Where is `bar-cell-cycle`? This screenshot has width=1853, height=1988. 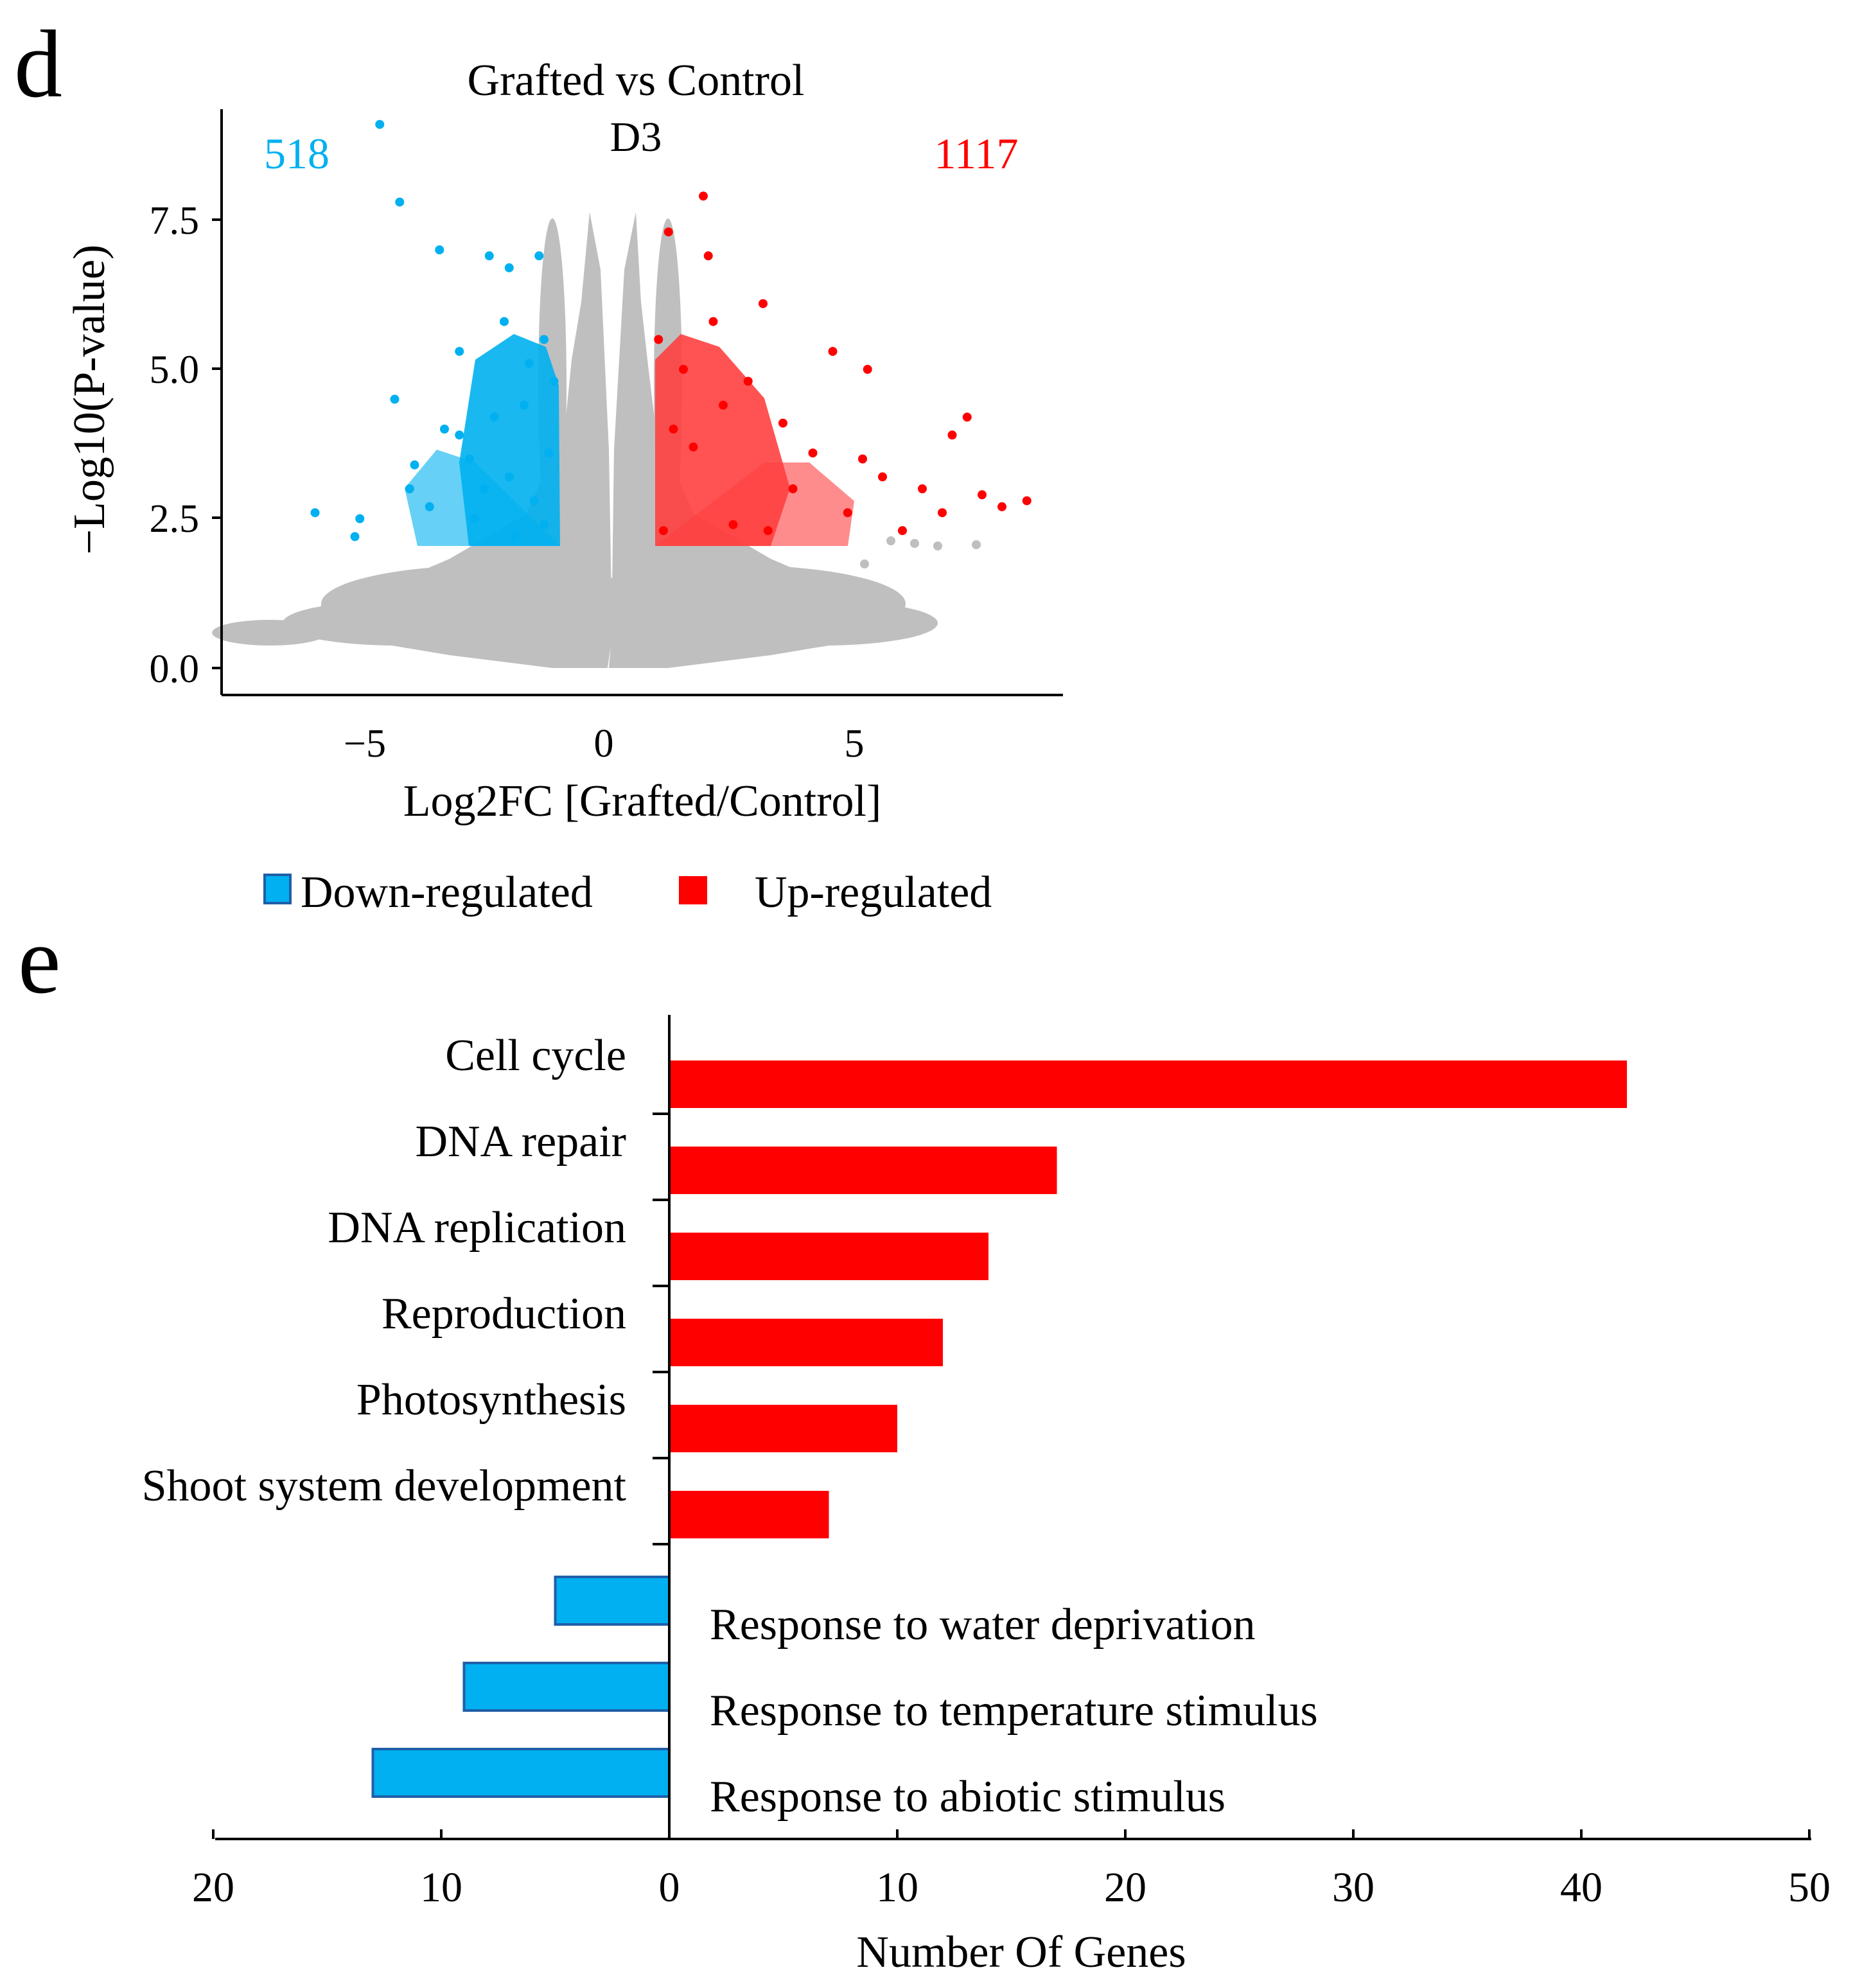
bar-cell-cycle is located at coordinates (1148, 1084).